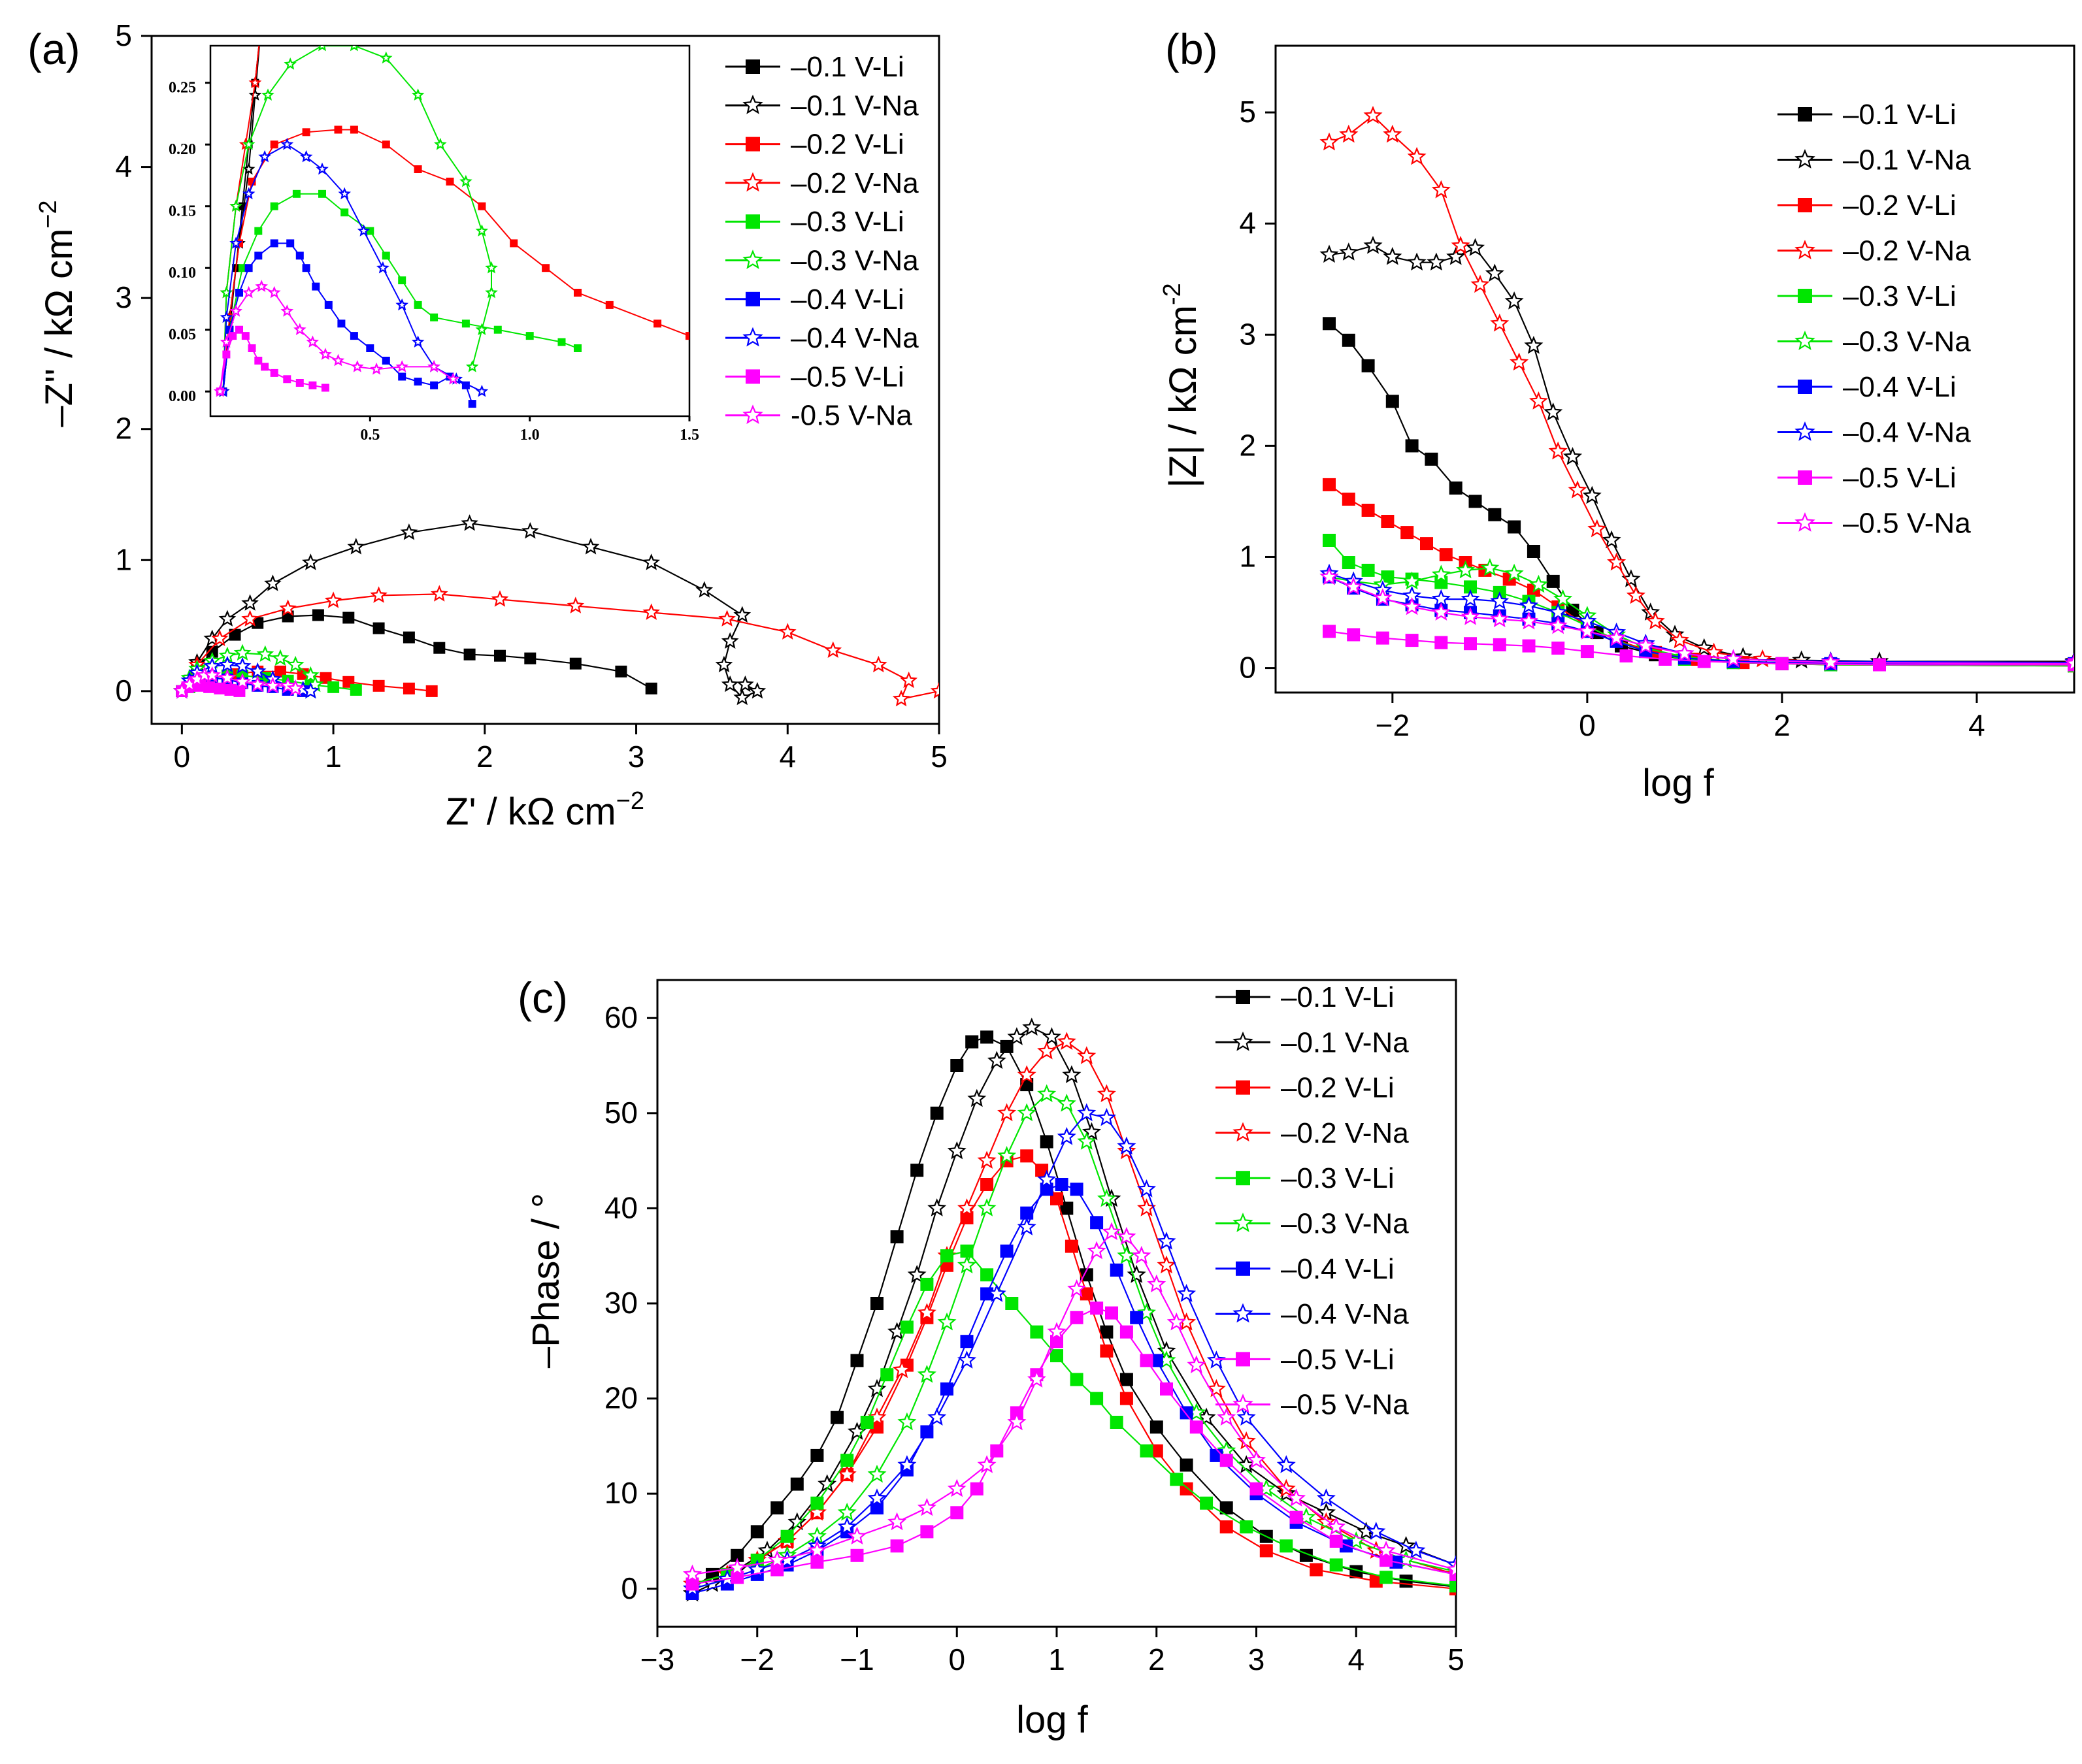 This screenshot has width=2082, height=1764. Describe the element at coordinates (1697, 389) in the screenshot. I see `panel-b-series` at that location.